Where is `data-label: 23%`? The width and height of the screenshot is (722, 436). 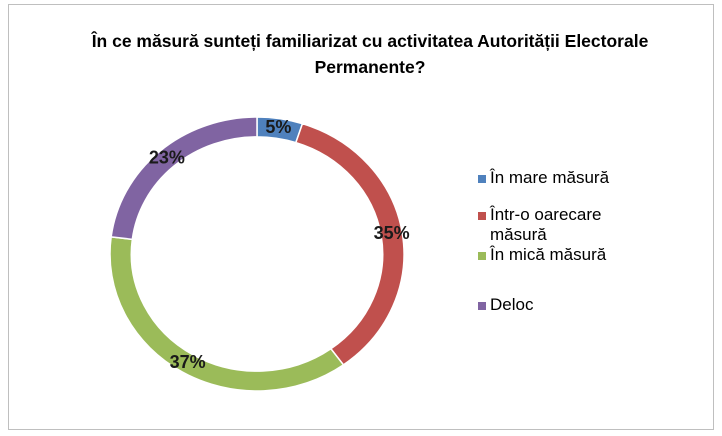 data-label: 23% is located at coordinates (167, 157).